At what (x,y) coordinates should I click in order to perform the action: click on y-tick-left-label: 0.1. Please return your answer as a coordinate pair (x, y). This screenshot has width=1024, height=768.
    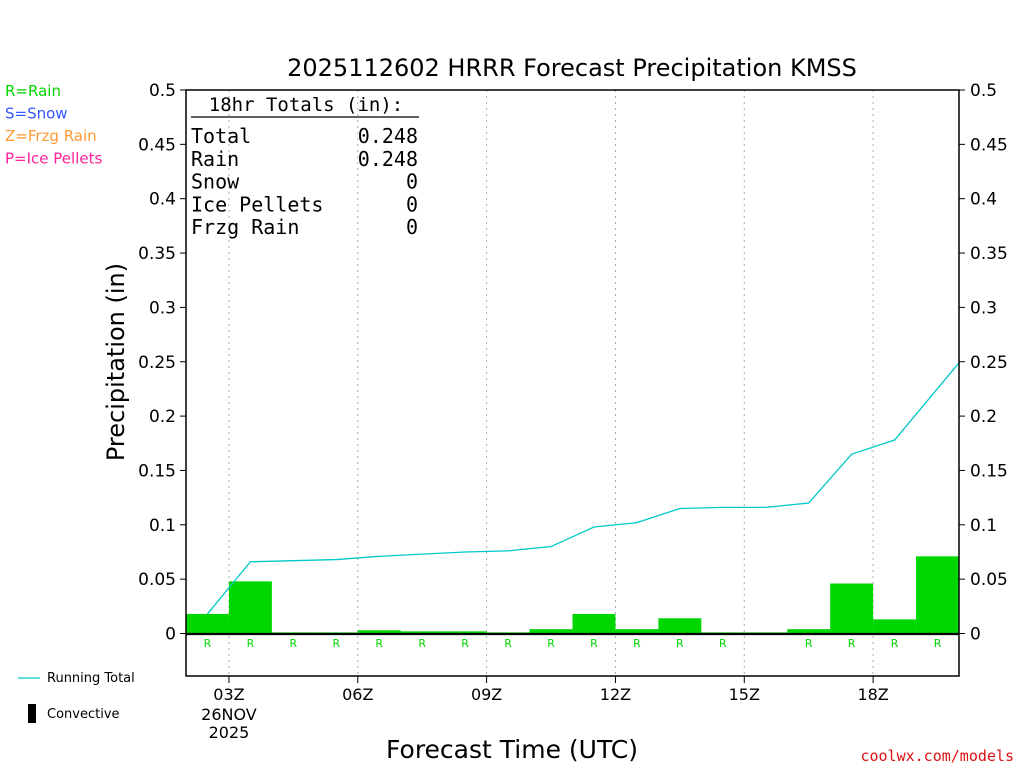
    Looking at the image, I should click on (162, 526).